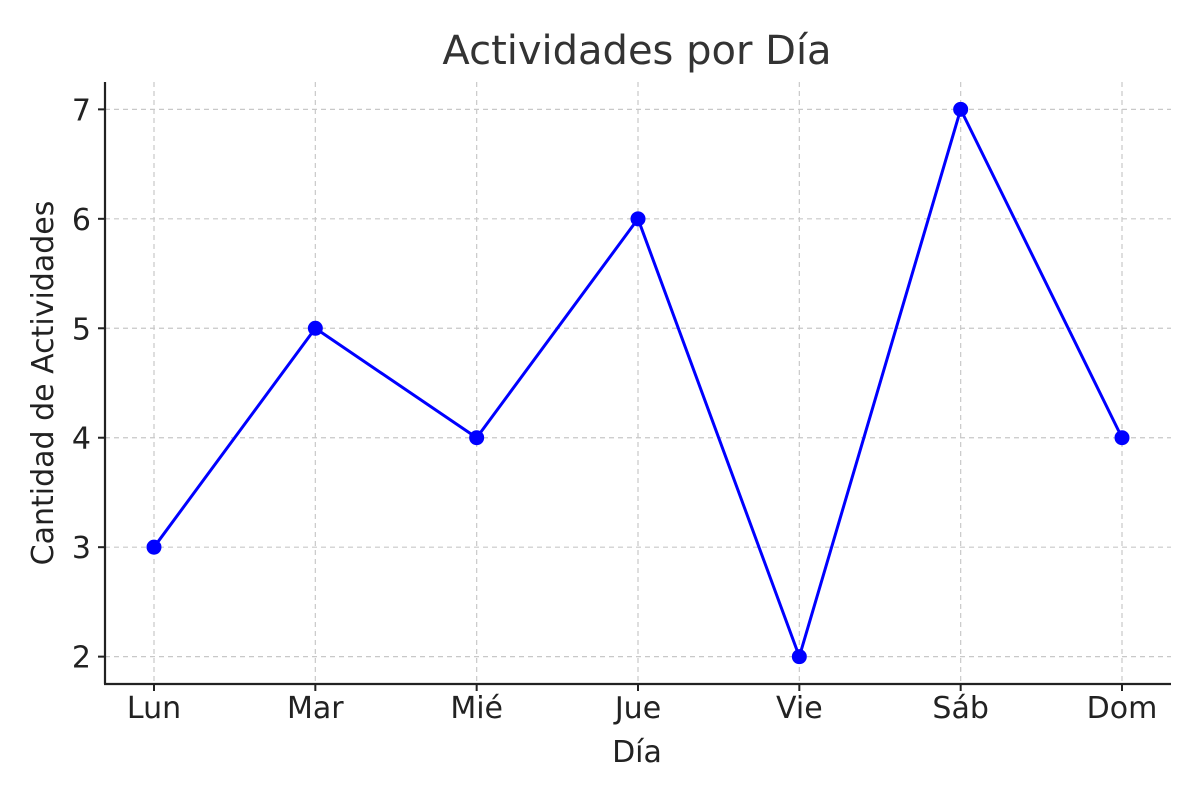 This screenshot has height=800, width=1200. What do you see at coordinates (799, 708) in the screenshot?
I see `x-tick-label: Vie` at bounding box center [799, 708].